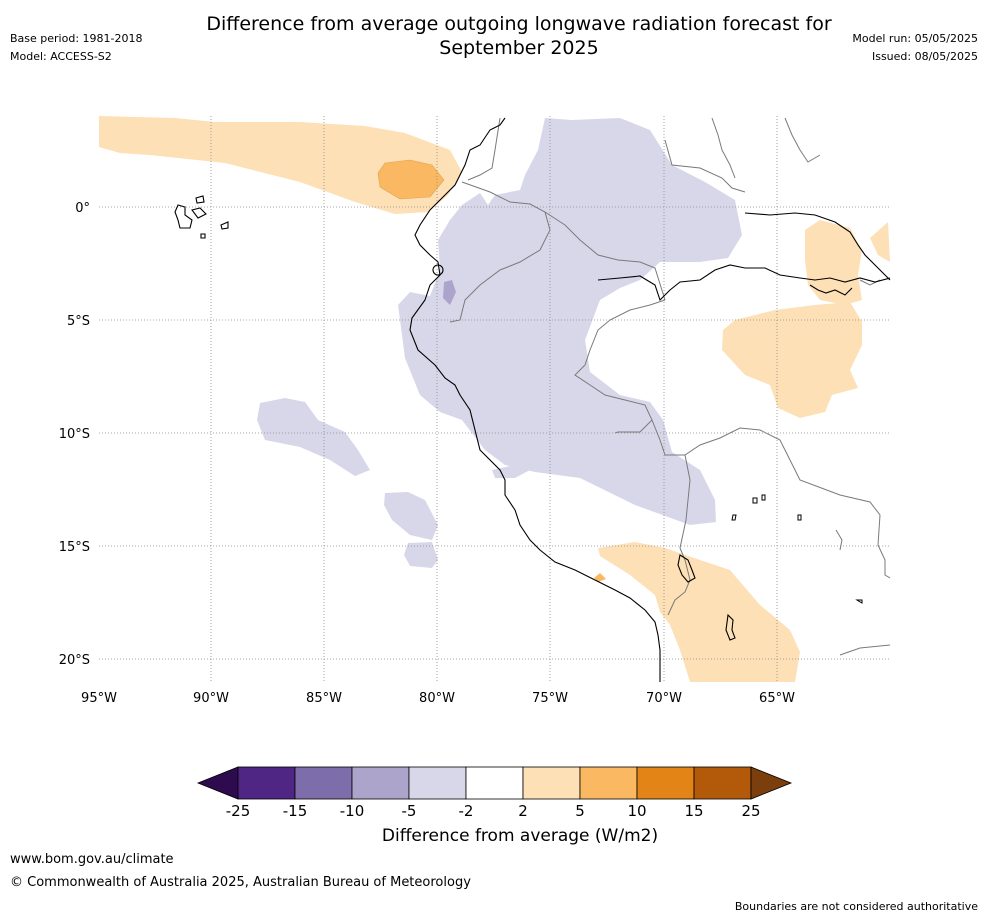 Image resolution: width=988 pixels, height=919 pixels. I want to click on issued-text: Issued: 08/05/2025, so click(924, 56).